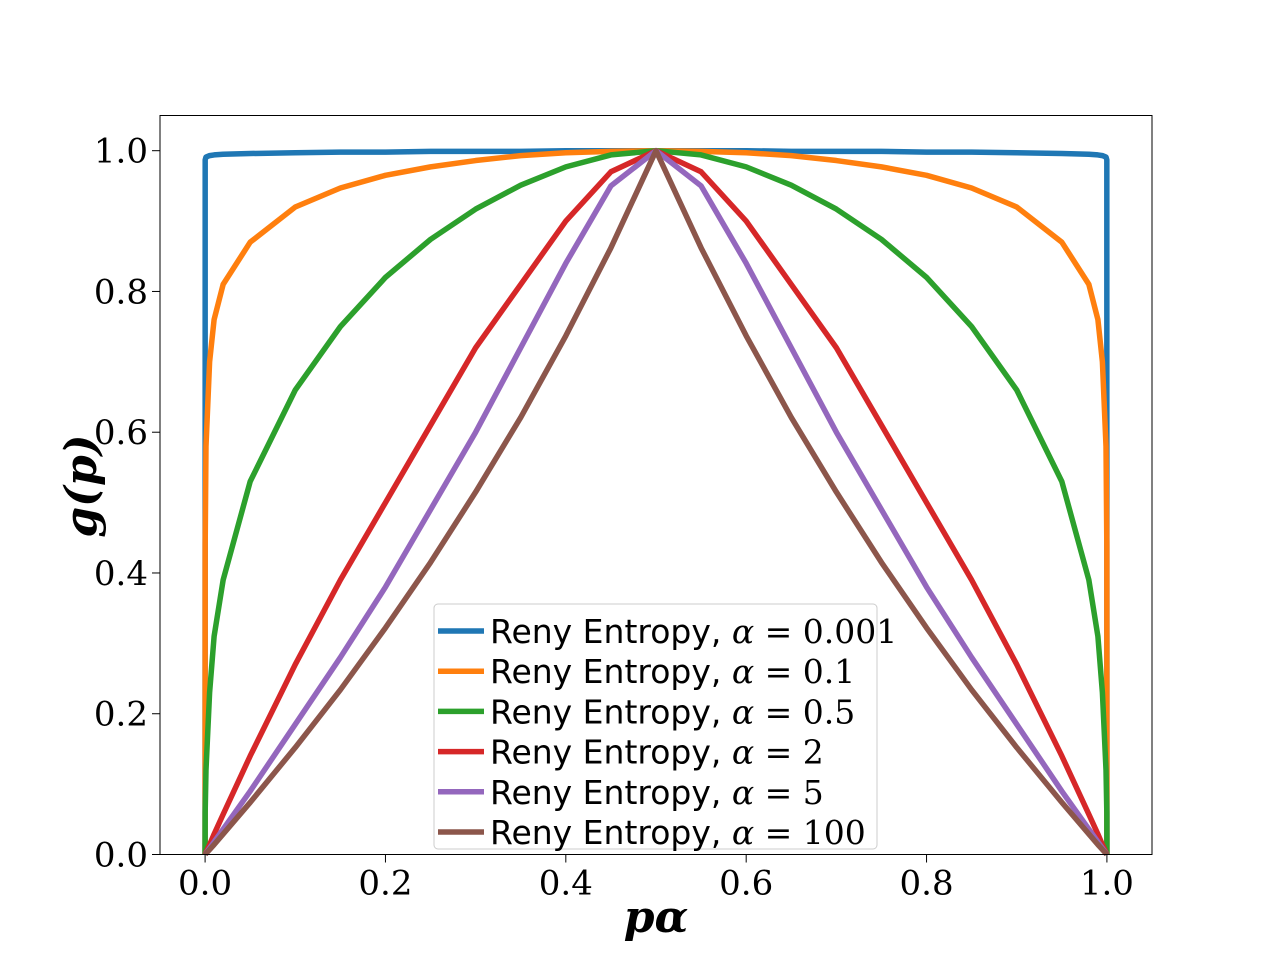  I want to click on legend-label: Reny Entropy, α = 100, so click(678, 832).